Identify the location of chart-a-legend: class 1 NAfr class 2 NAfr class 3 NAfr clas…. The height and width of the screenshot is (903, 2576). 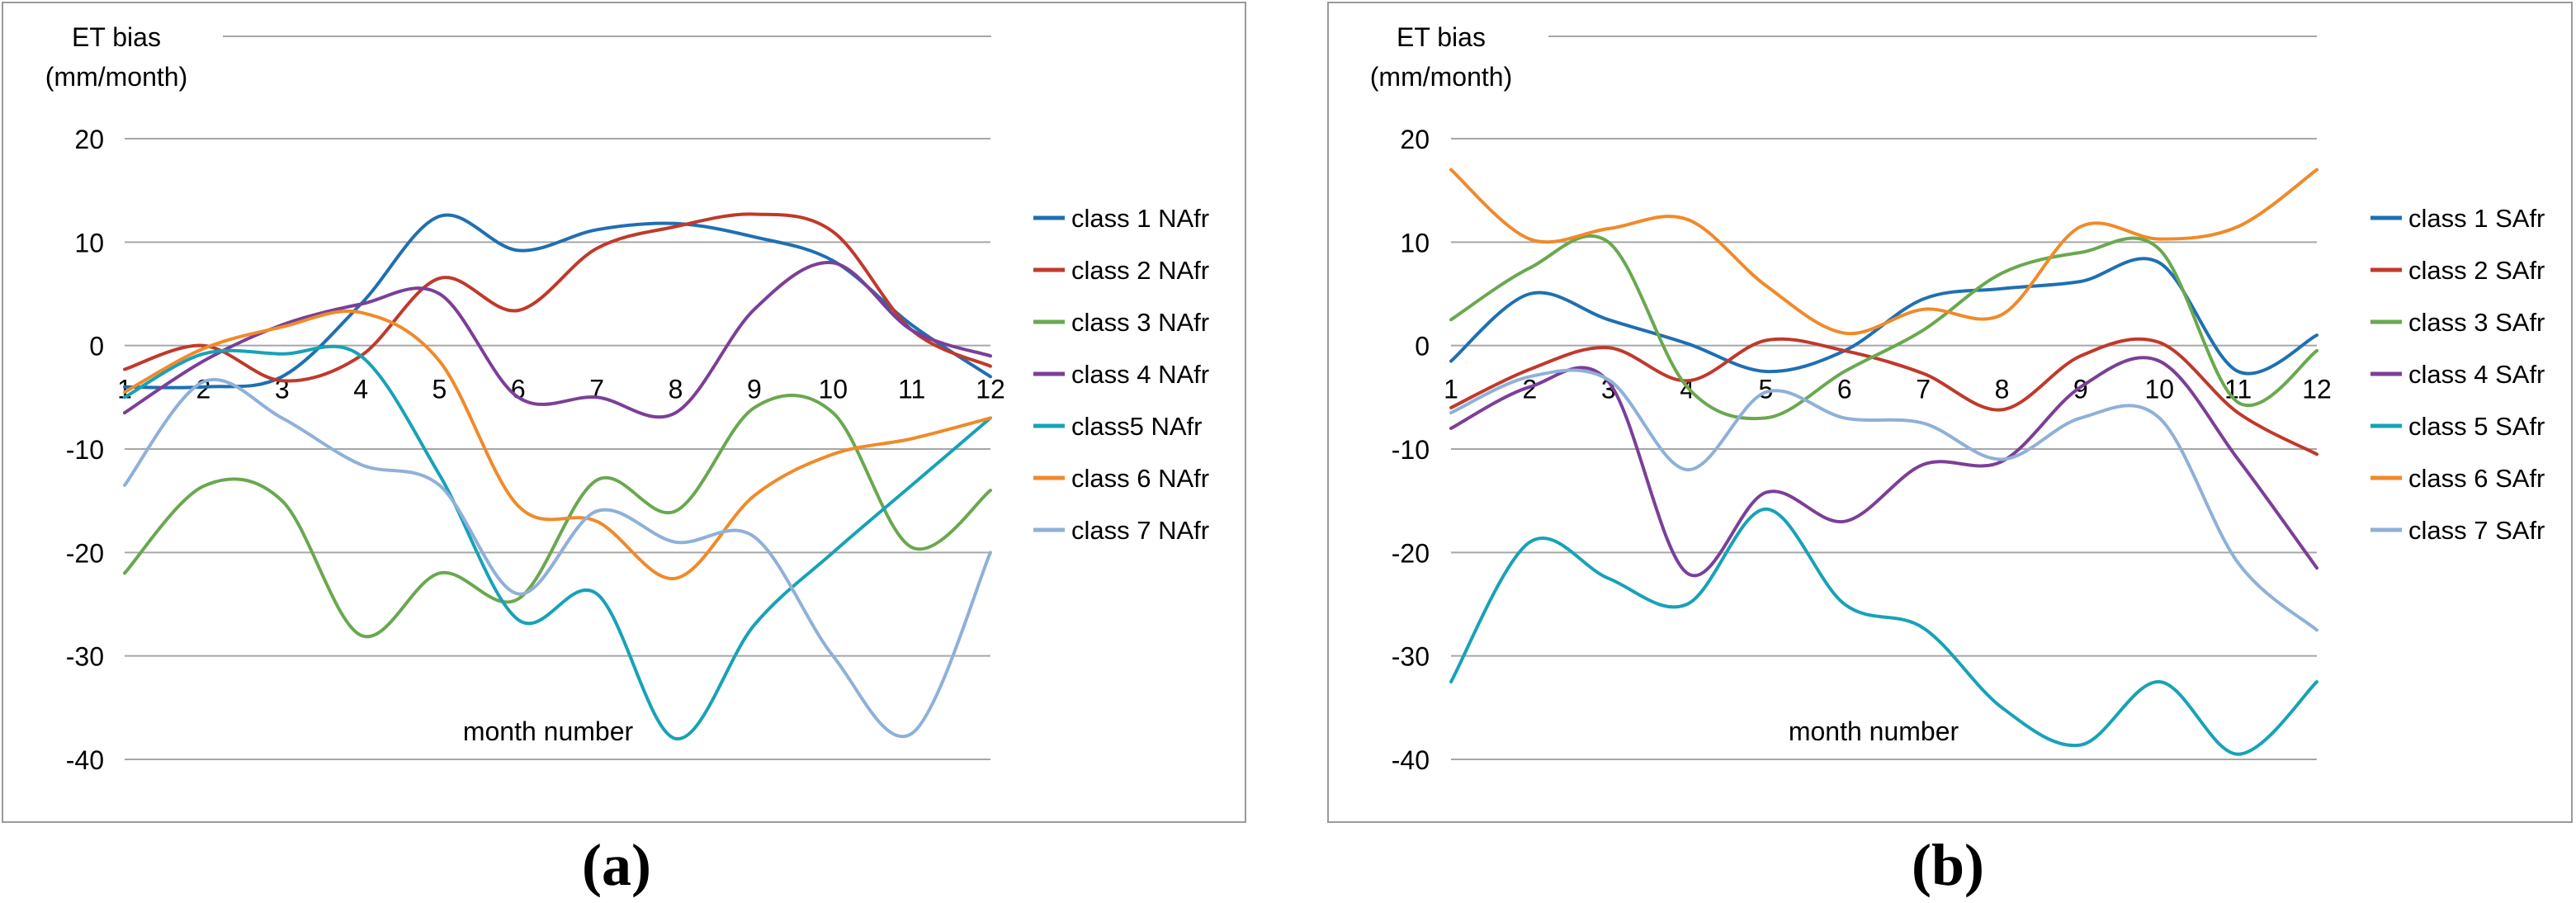
(1121, 374).